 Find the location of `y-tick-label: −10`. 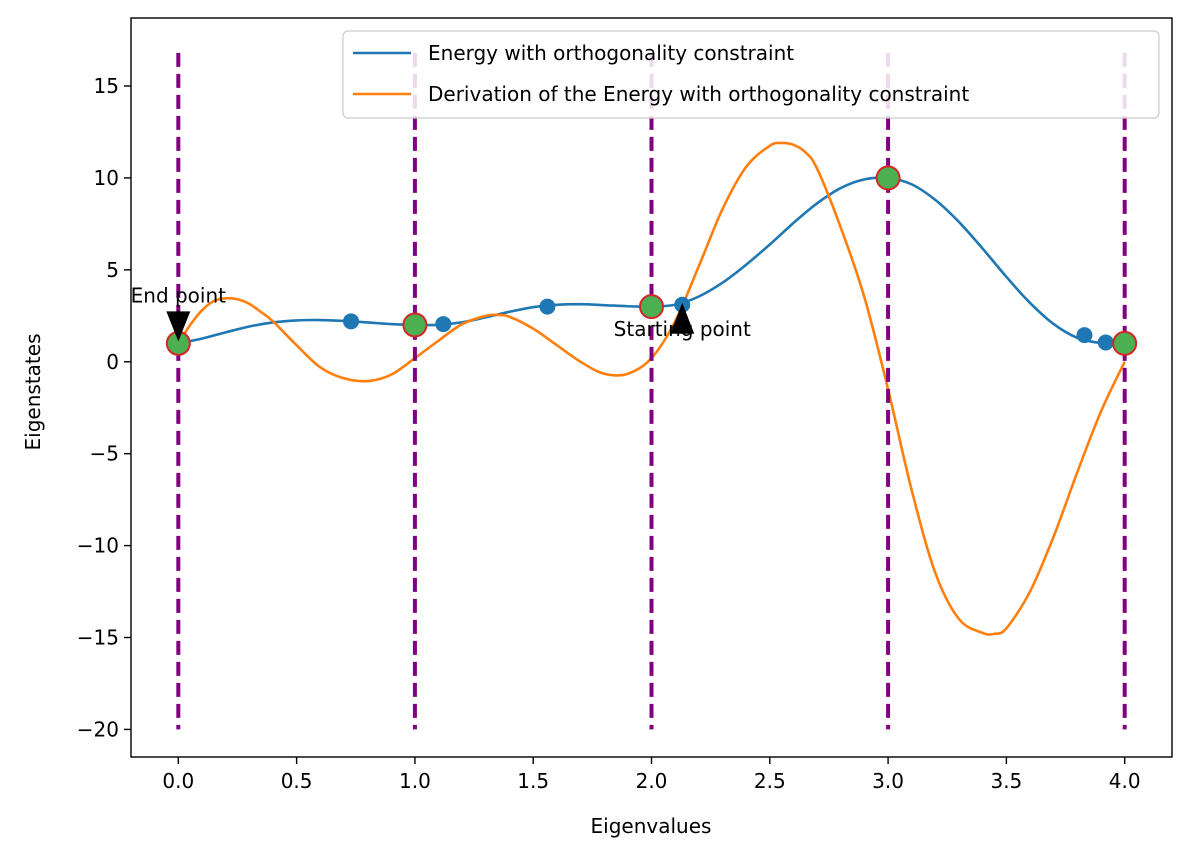

y-tick-label: −10 is located at coordinates (98, 546).